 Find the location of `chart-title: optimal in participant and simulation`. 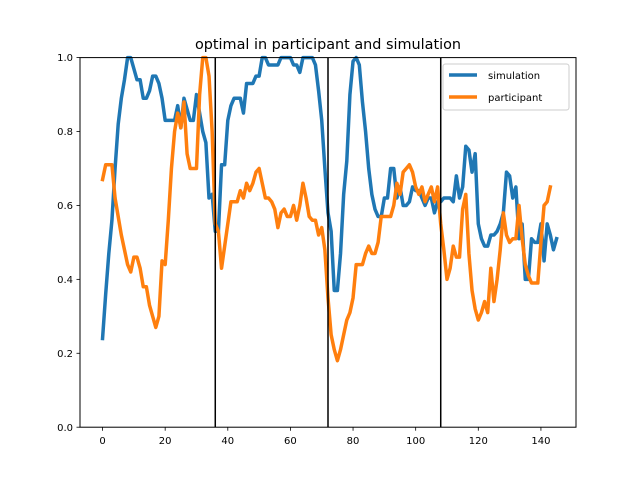

chart-title: optimal in participant and simulation is located at coordinates (328, 45).